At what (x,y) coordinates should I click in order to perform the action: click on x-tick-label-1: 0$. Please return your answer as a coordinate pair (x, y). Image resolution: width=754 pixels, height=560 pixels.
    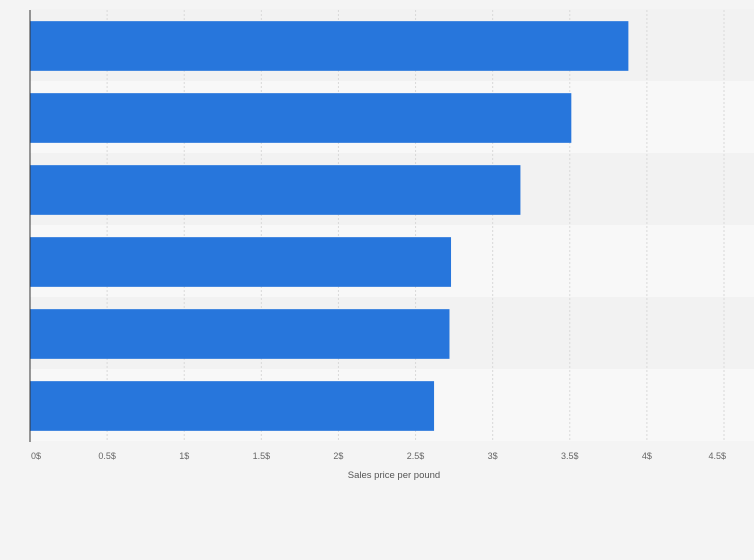
    Looking at the image, I should click on (36, 456).